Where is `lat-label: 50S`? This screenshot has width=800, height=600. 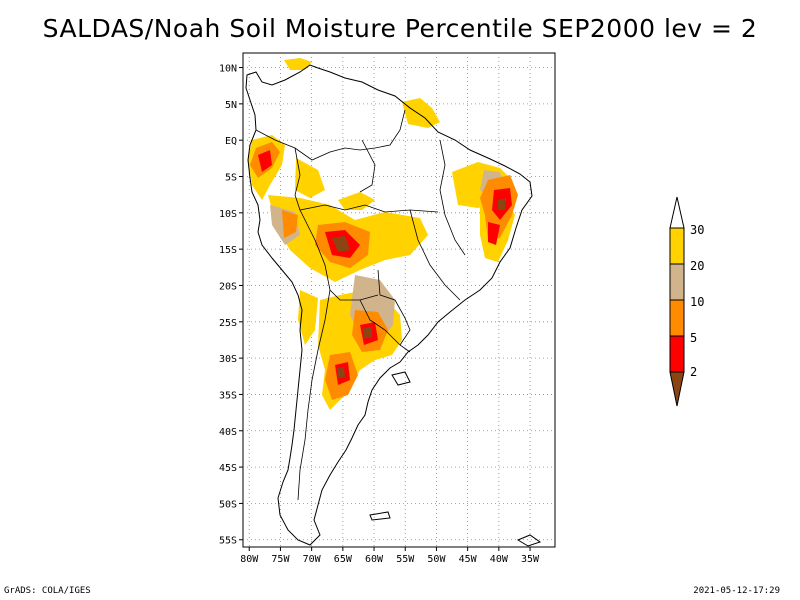 lat-label: 50S is located at coordinates (228, 504).